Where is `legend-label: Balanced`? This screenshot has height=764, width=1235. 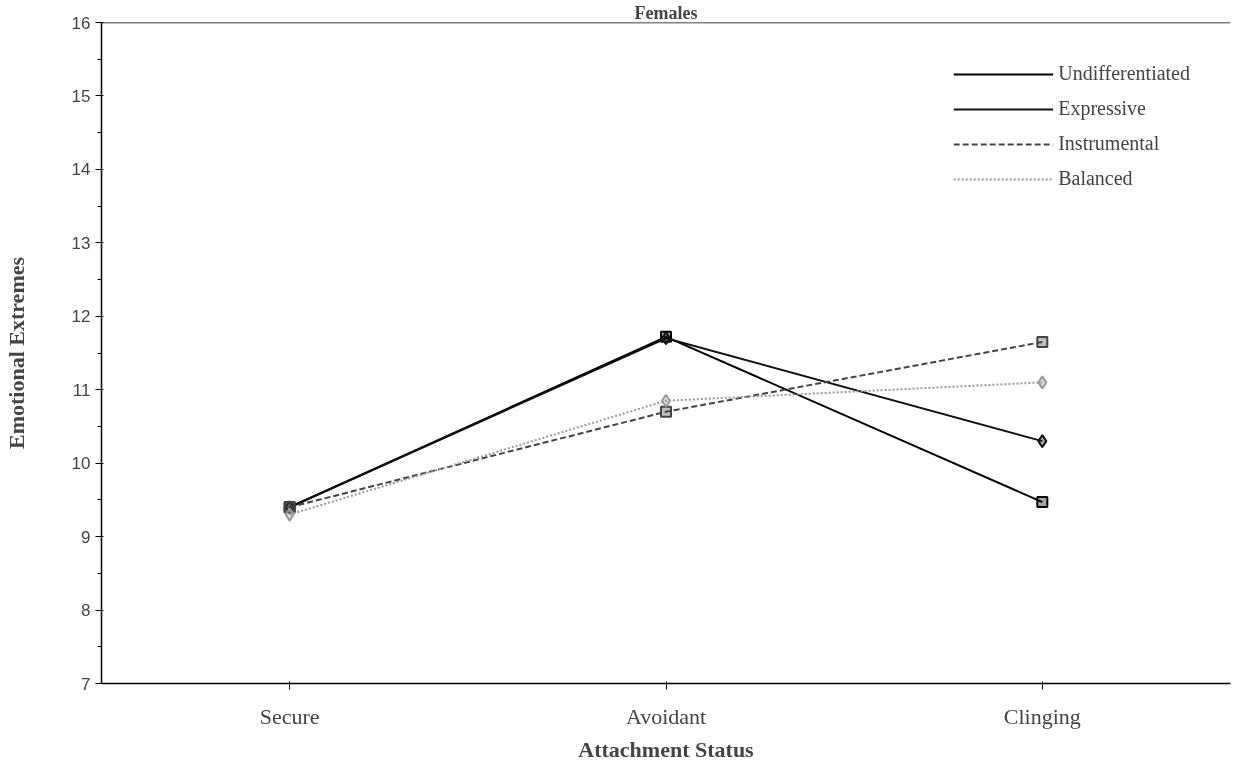 legend-label: Balanced is located at coordinates (1095, 178).